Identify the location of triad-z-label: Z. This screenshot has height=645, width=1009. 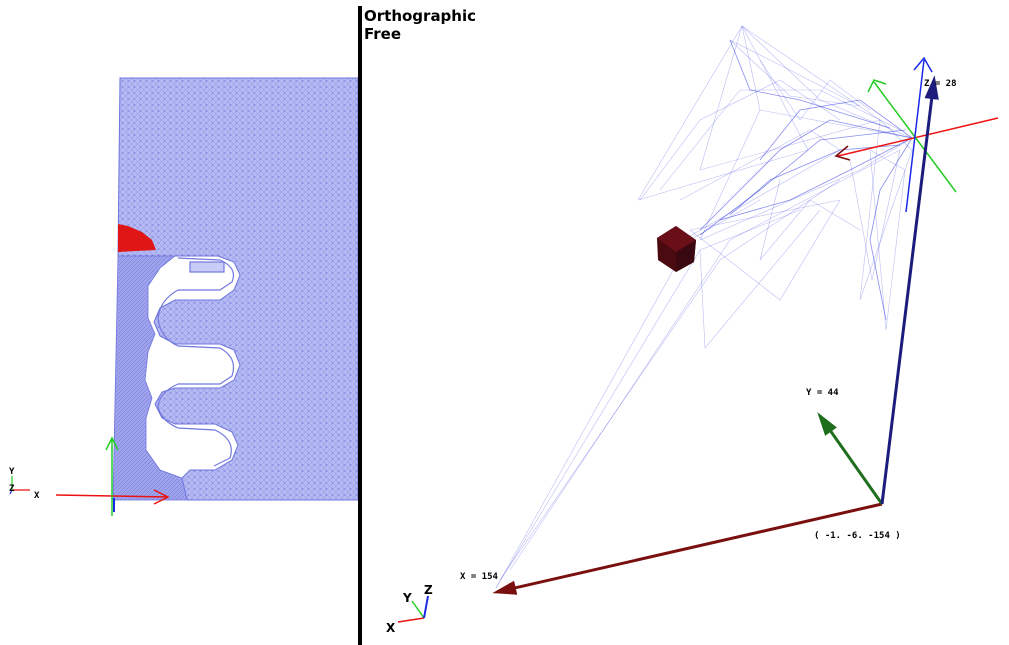
(428, 590).